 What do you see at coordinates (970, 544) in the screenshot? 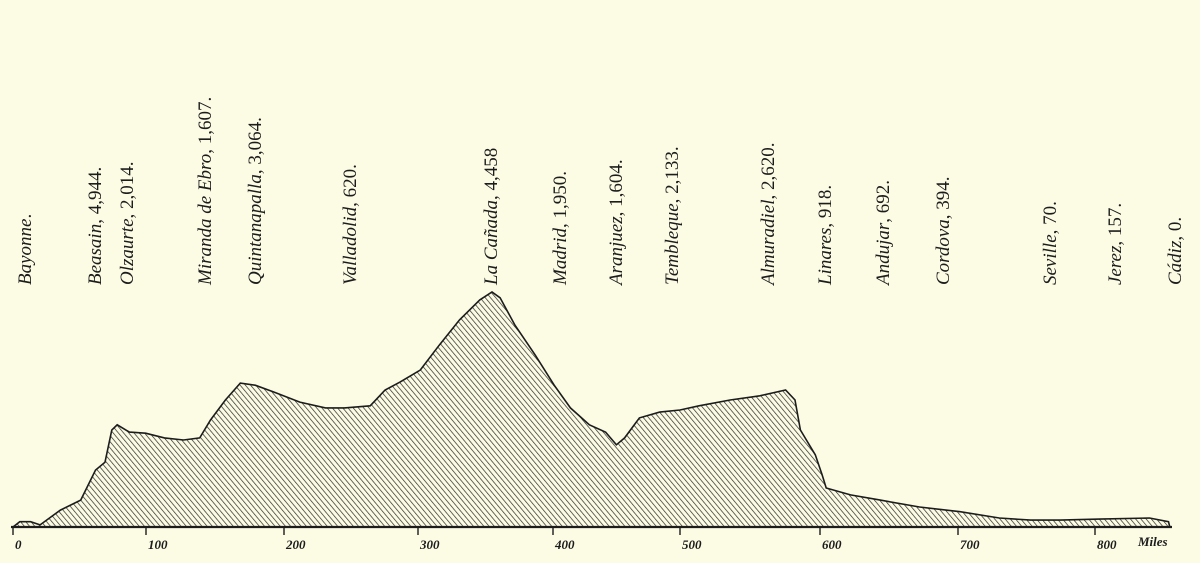
I see `x-tick-label: 700` at bounding box center [970, 544].